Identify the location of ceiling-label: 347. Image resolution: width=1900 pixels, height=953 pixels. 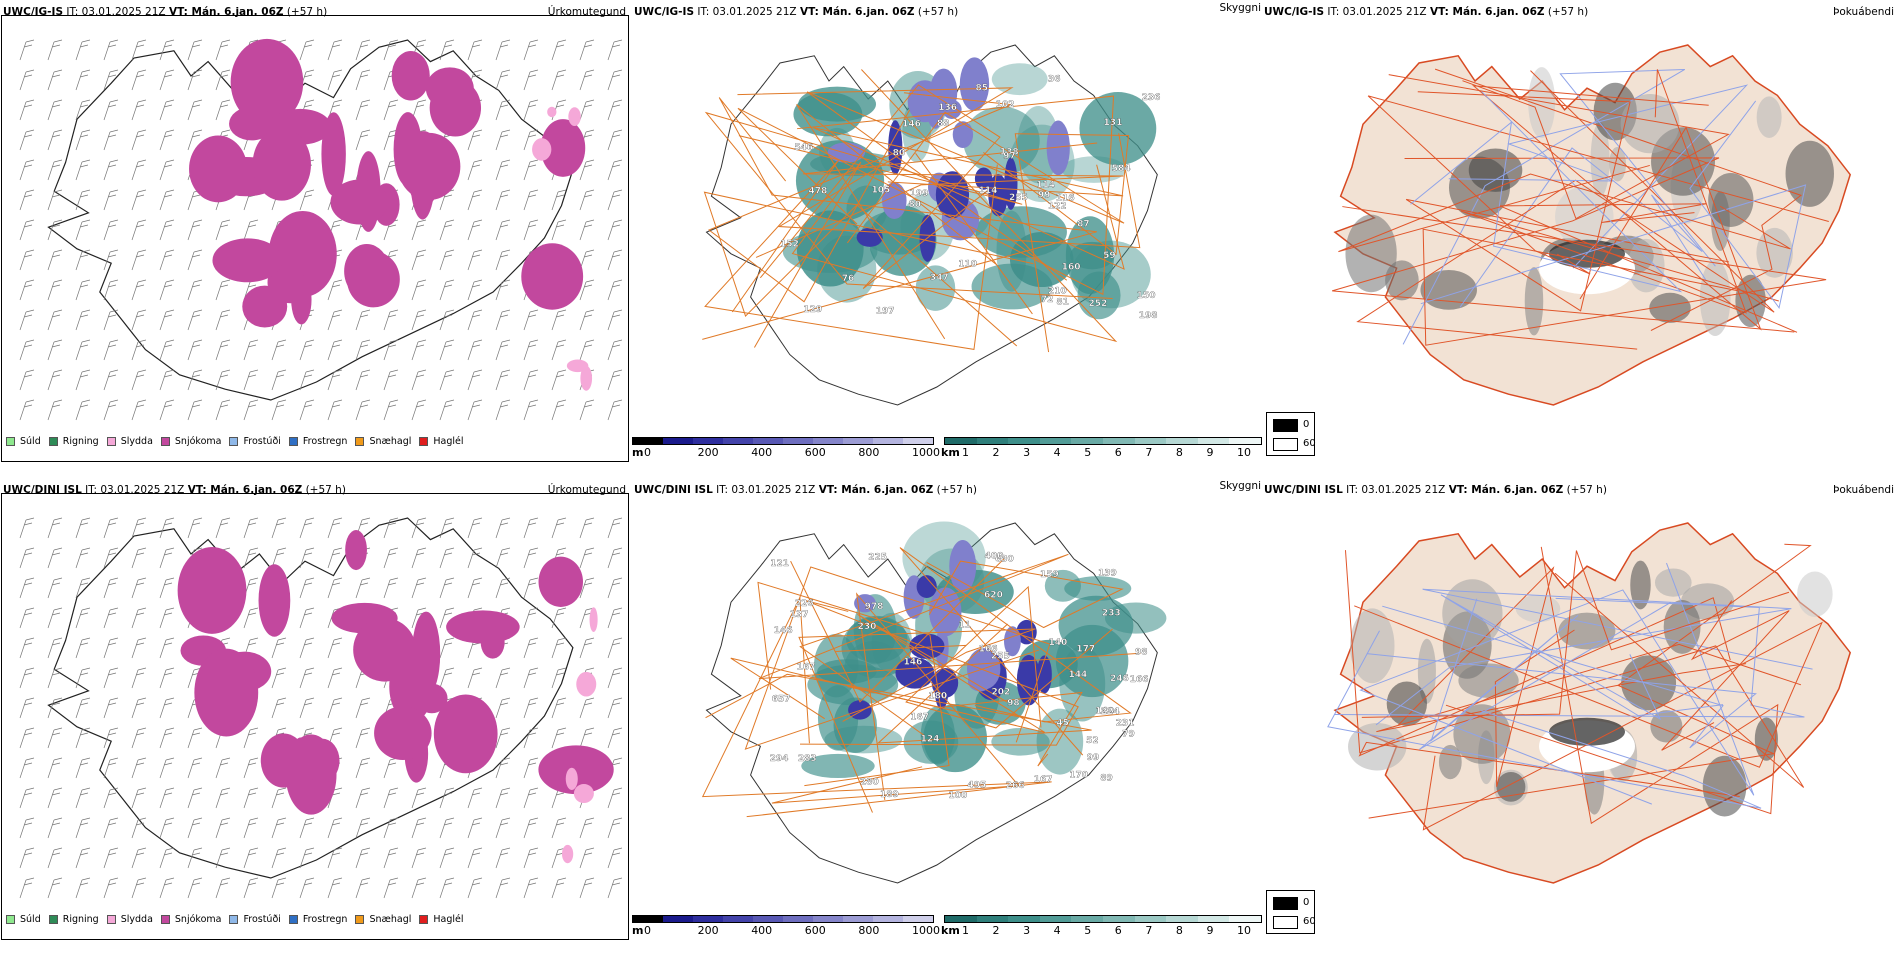
(939, 278).